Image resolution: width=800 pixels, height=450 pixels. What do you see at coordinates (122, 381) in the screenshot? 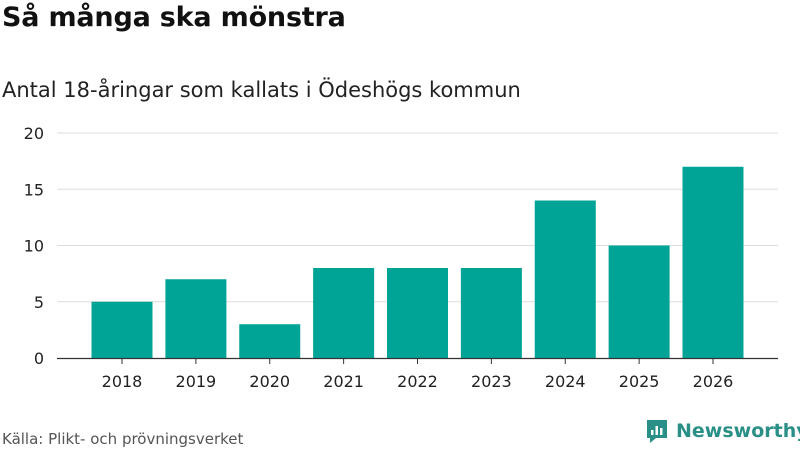
I see `x-tick-label: 2018` at bounding box center [122, 381].